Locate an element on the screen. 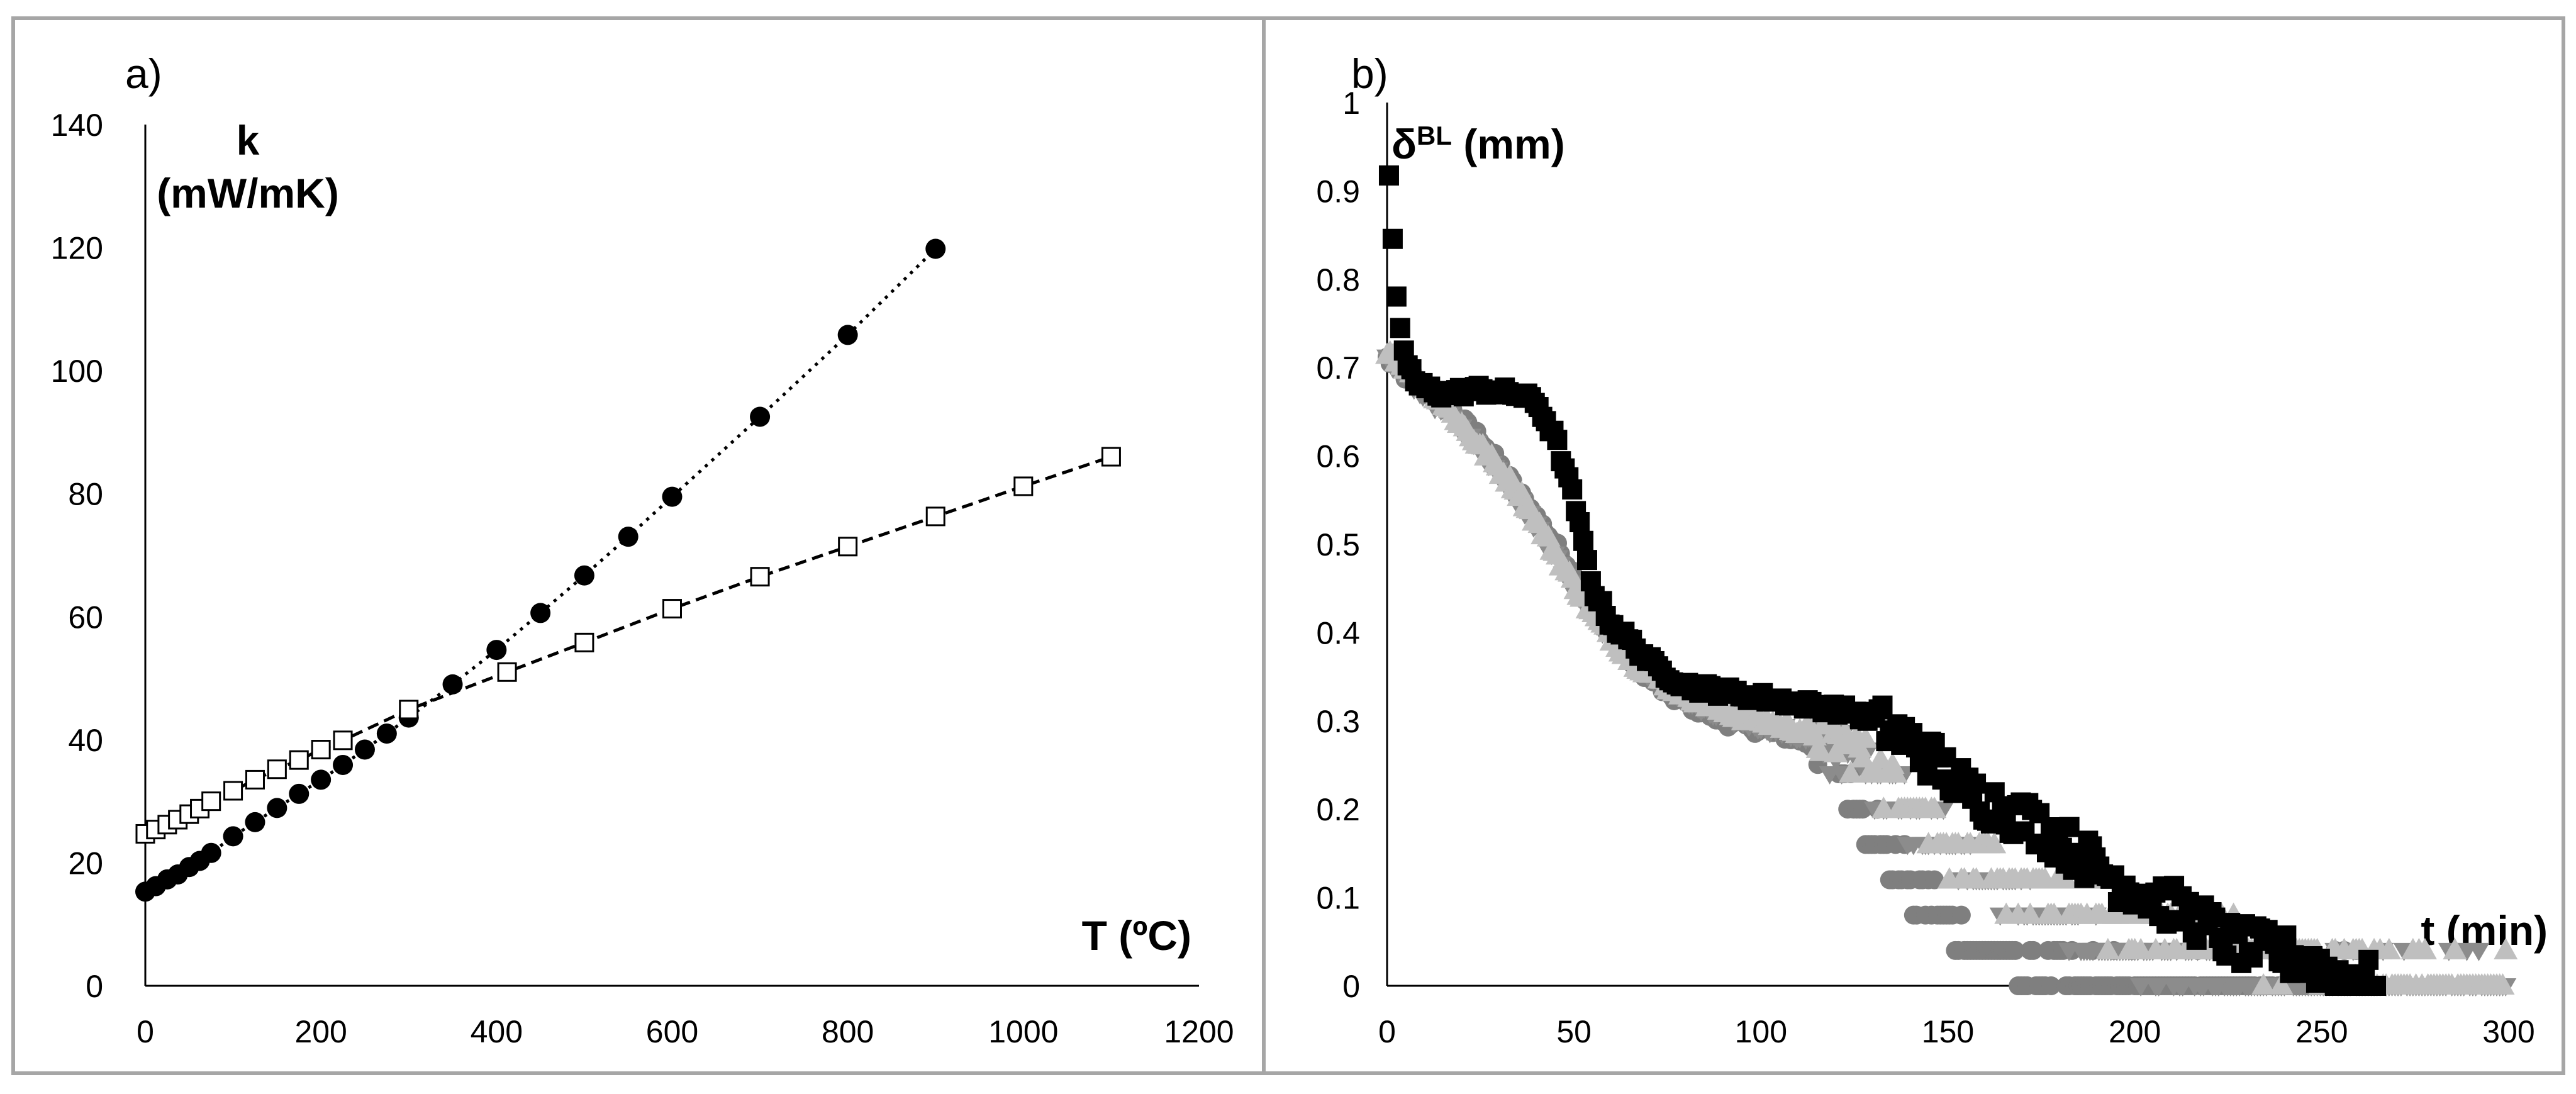  y-tick-label-a: 60 is located at coordinates (85, 617).